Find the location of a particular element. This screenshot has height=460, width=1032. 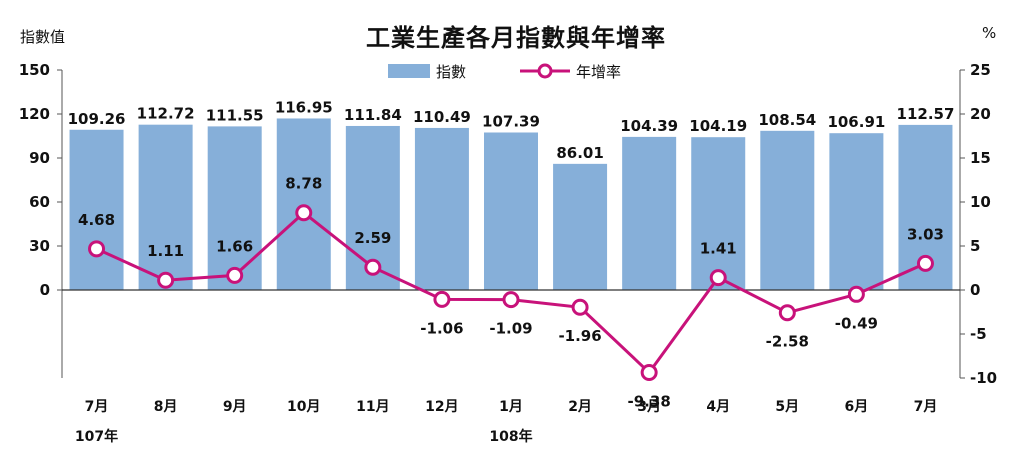

right-tick-label: -5 is located at coordinates (978, 334).